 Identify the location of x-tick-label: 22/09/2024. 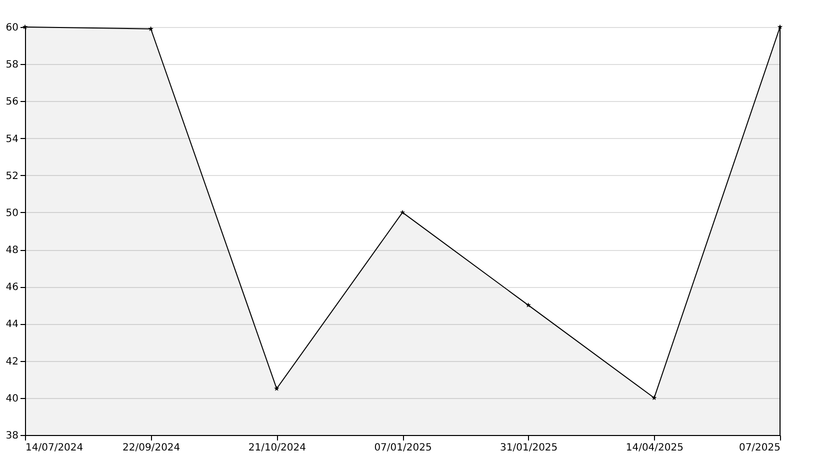
(151, 448).